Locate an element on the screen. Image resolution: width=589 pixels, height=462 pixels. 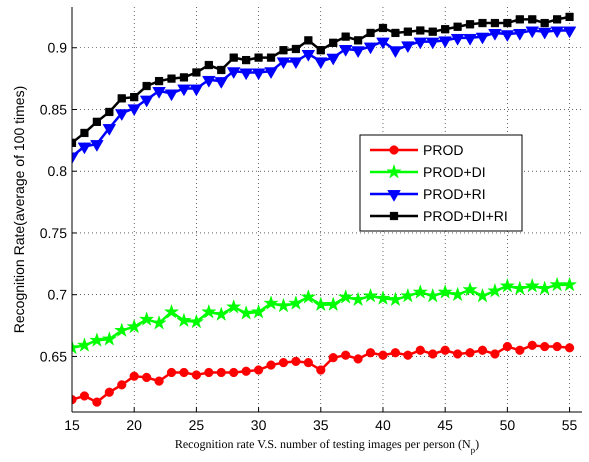
y-tick-label: 0.7 is located at coordinates (58, 294).